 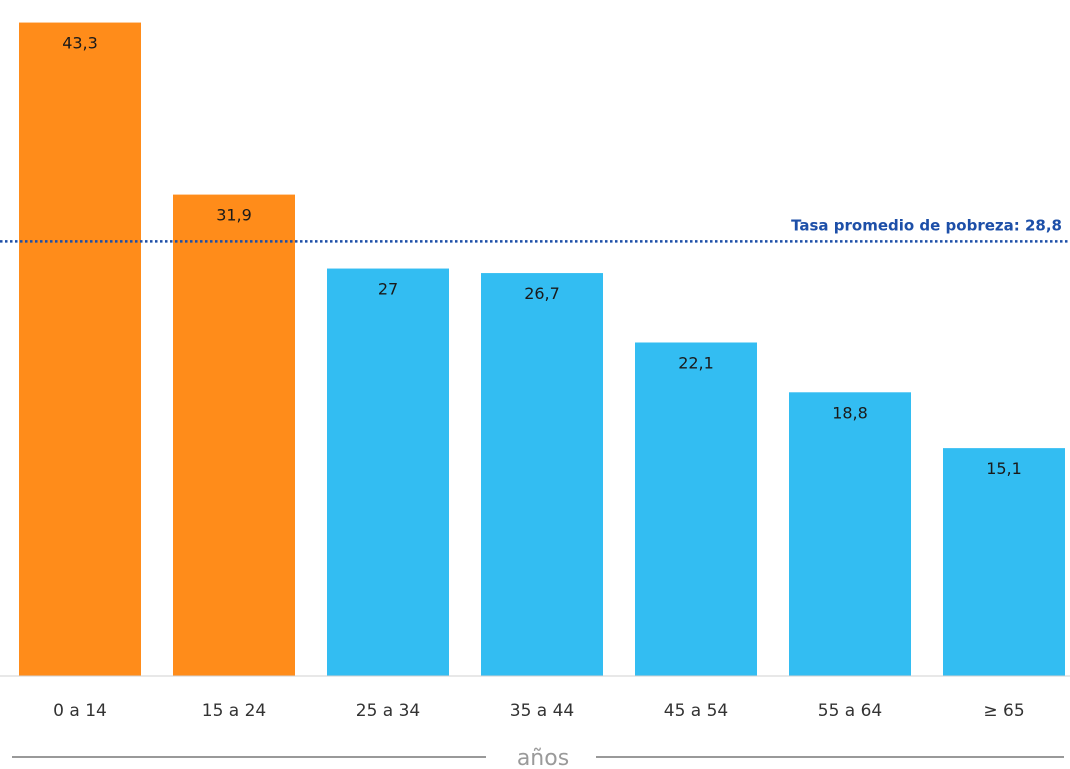 I want to click on category-label-0: 0 a 14, so click(x=80, y=711).